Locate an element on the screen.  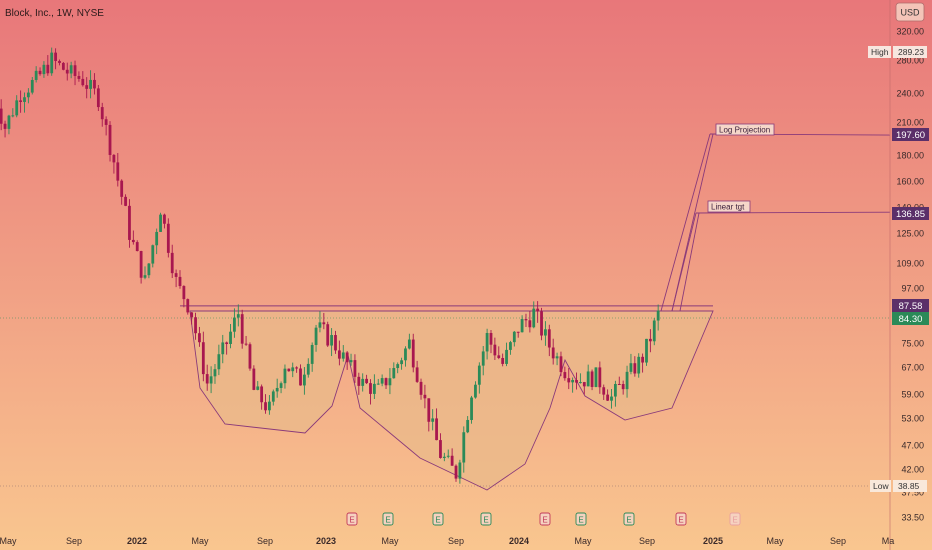
last-price-badge: 84.30 is located at coordinates (910, 318).